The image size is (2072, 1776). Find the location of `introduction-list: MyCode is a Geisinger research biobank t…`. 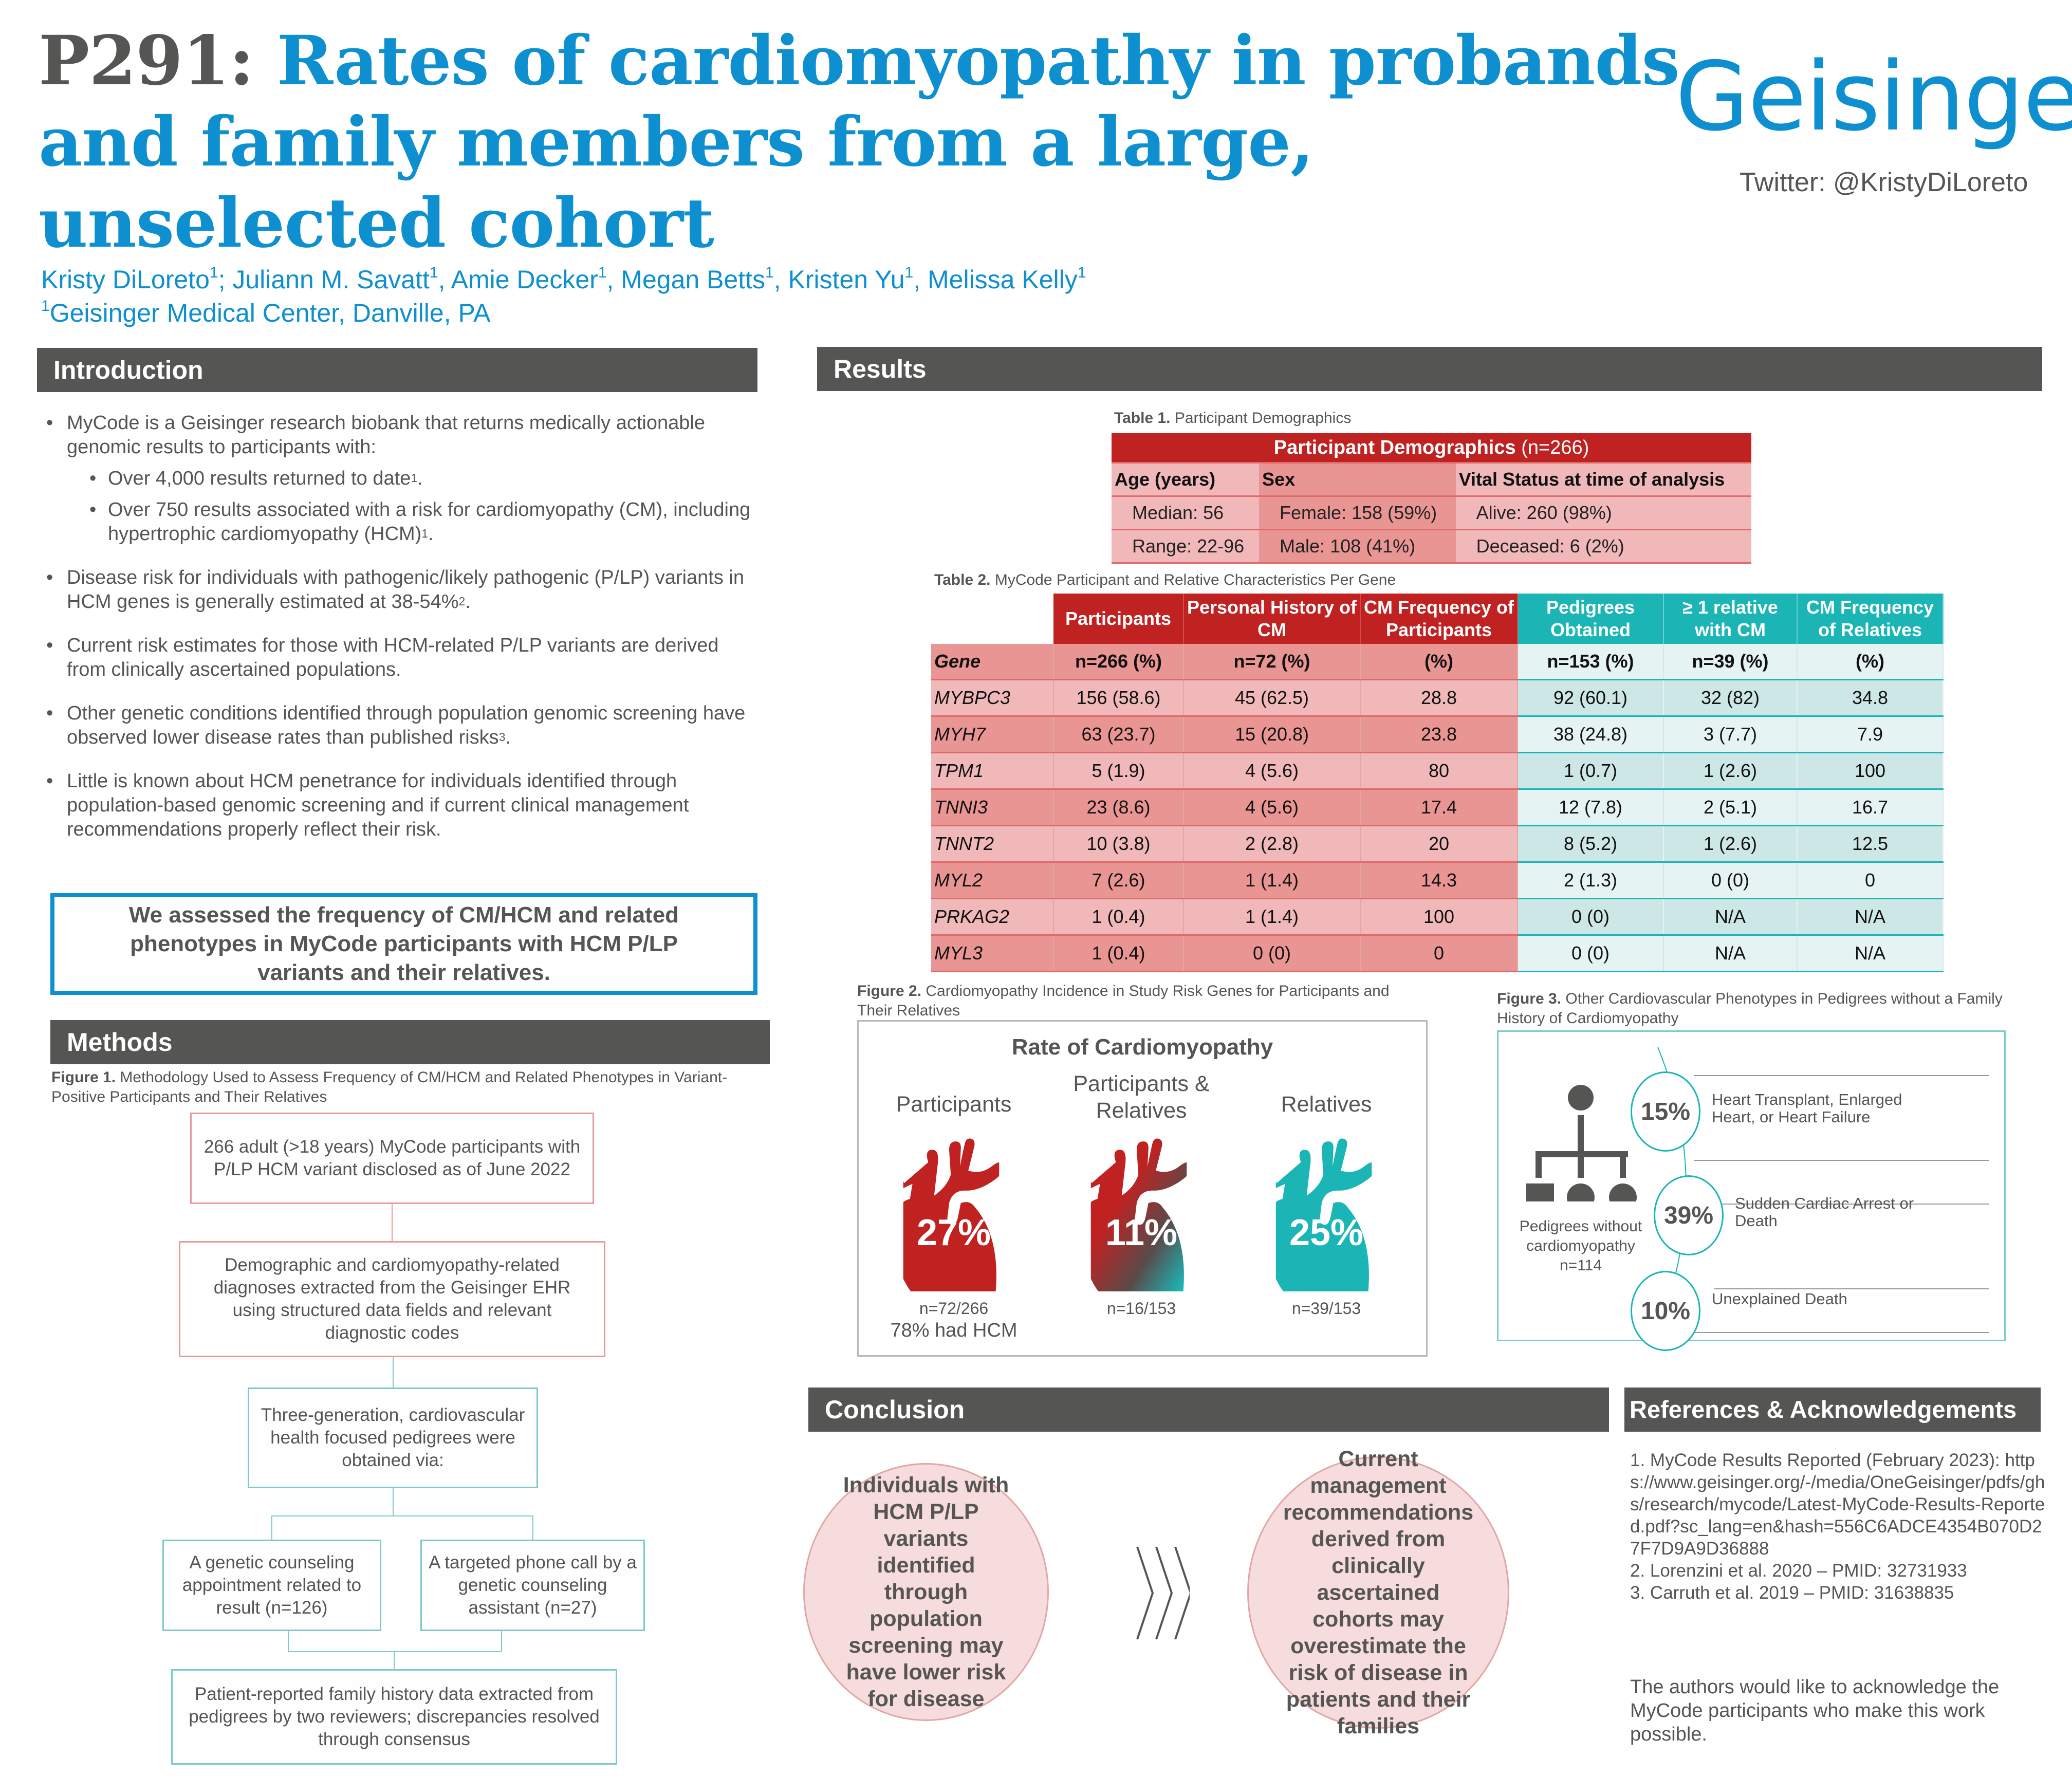

introduction-list: MyCode is a Geisinger research biobank t… is located at coordinates (400, 636).